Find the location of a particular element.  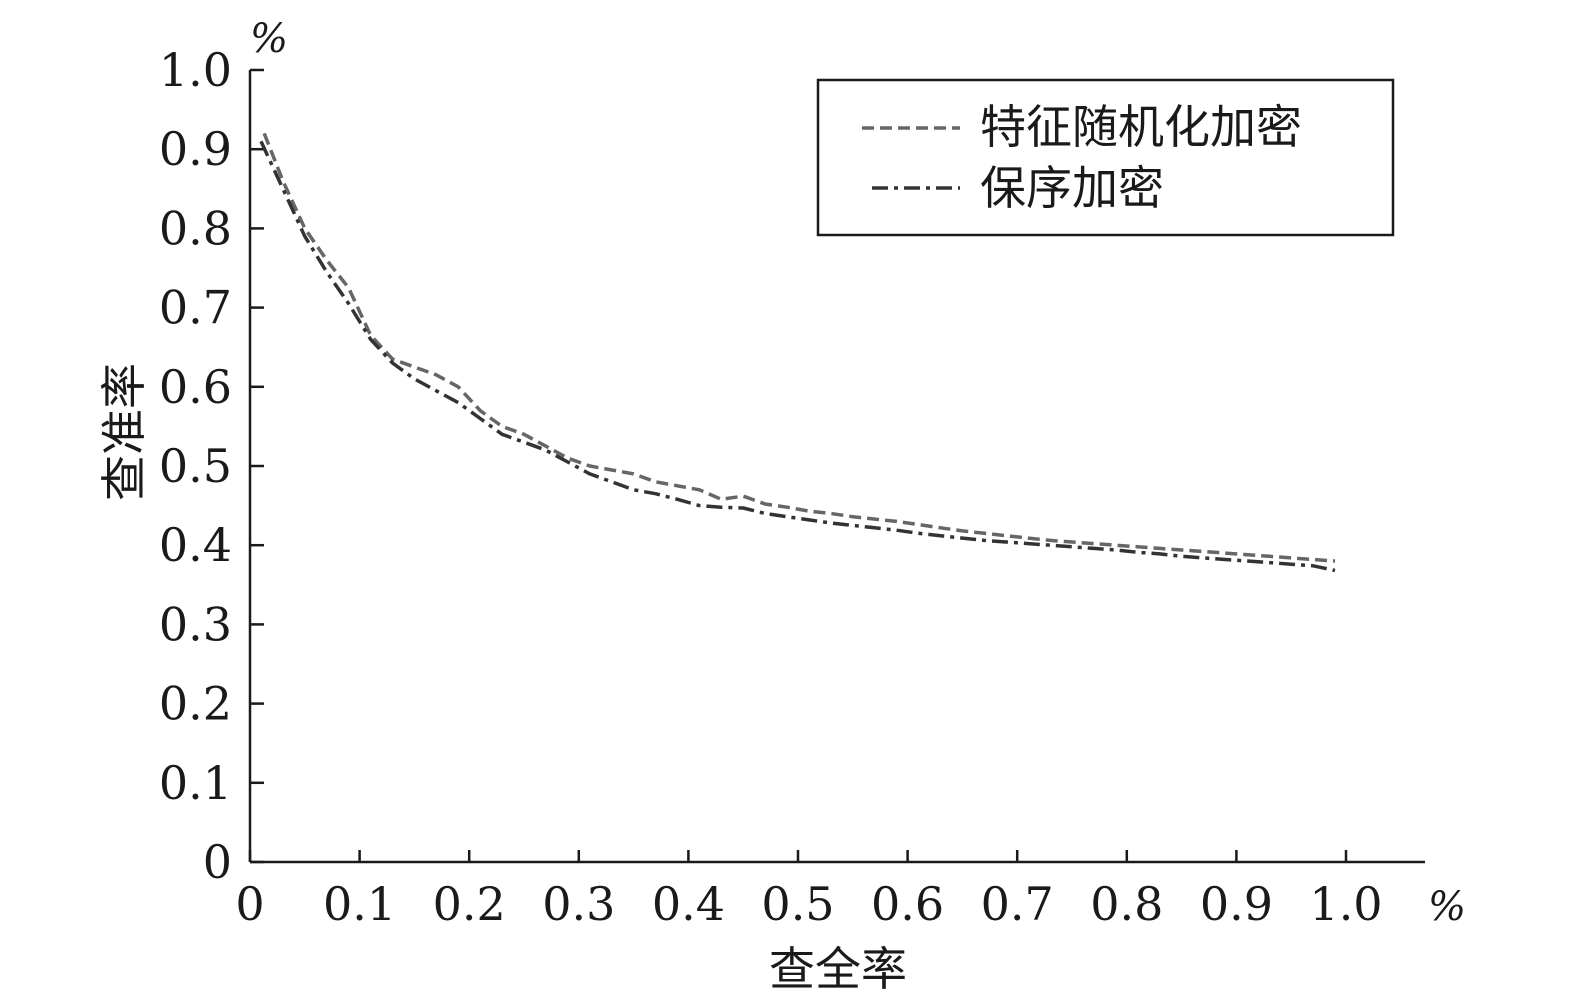

x-axis-title: 查全率 is located at coordinates (838, 969).